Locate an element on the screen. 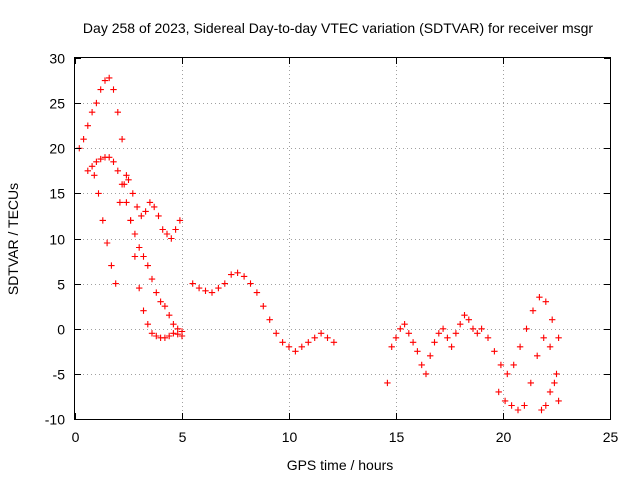  y-tick-label: -5 is located at coordinates (59, 375).